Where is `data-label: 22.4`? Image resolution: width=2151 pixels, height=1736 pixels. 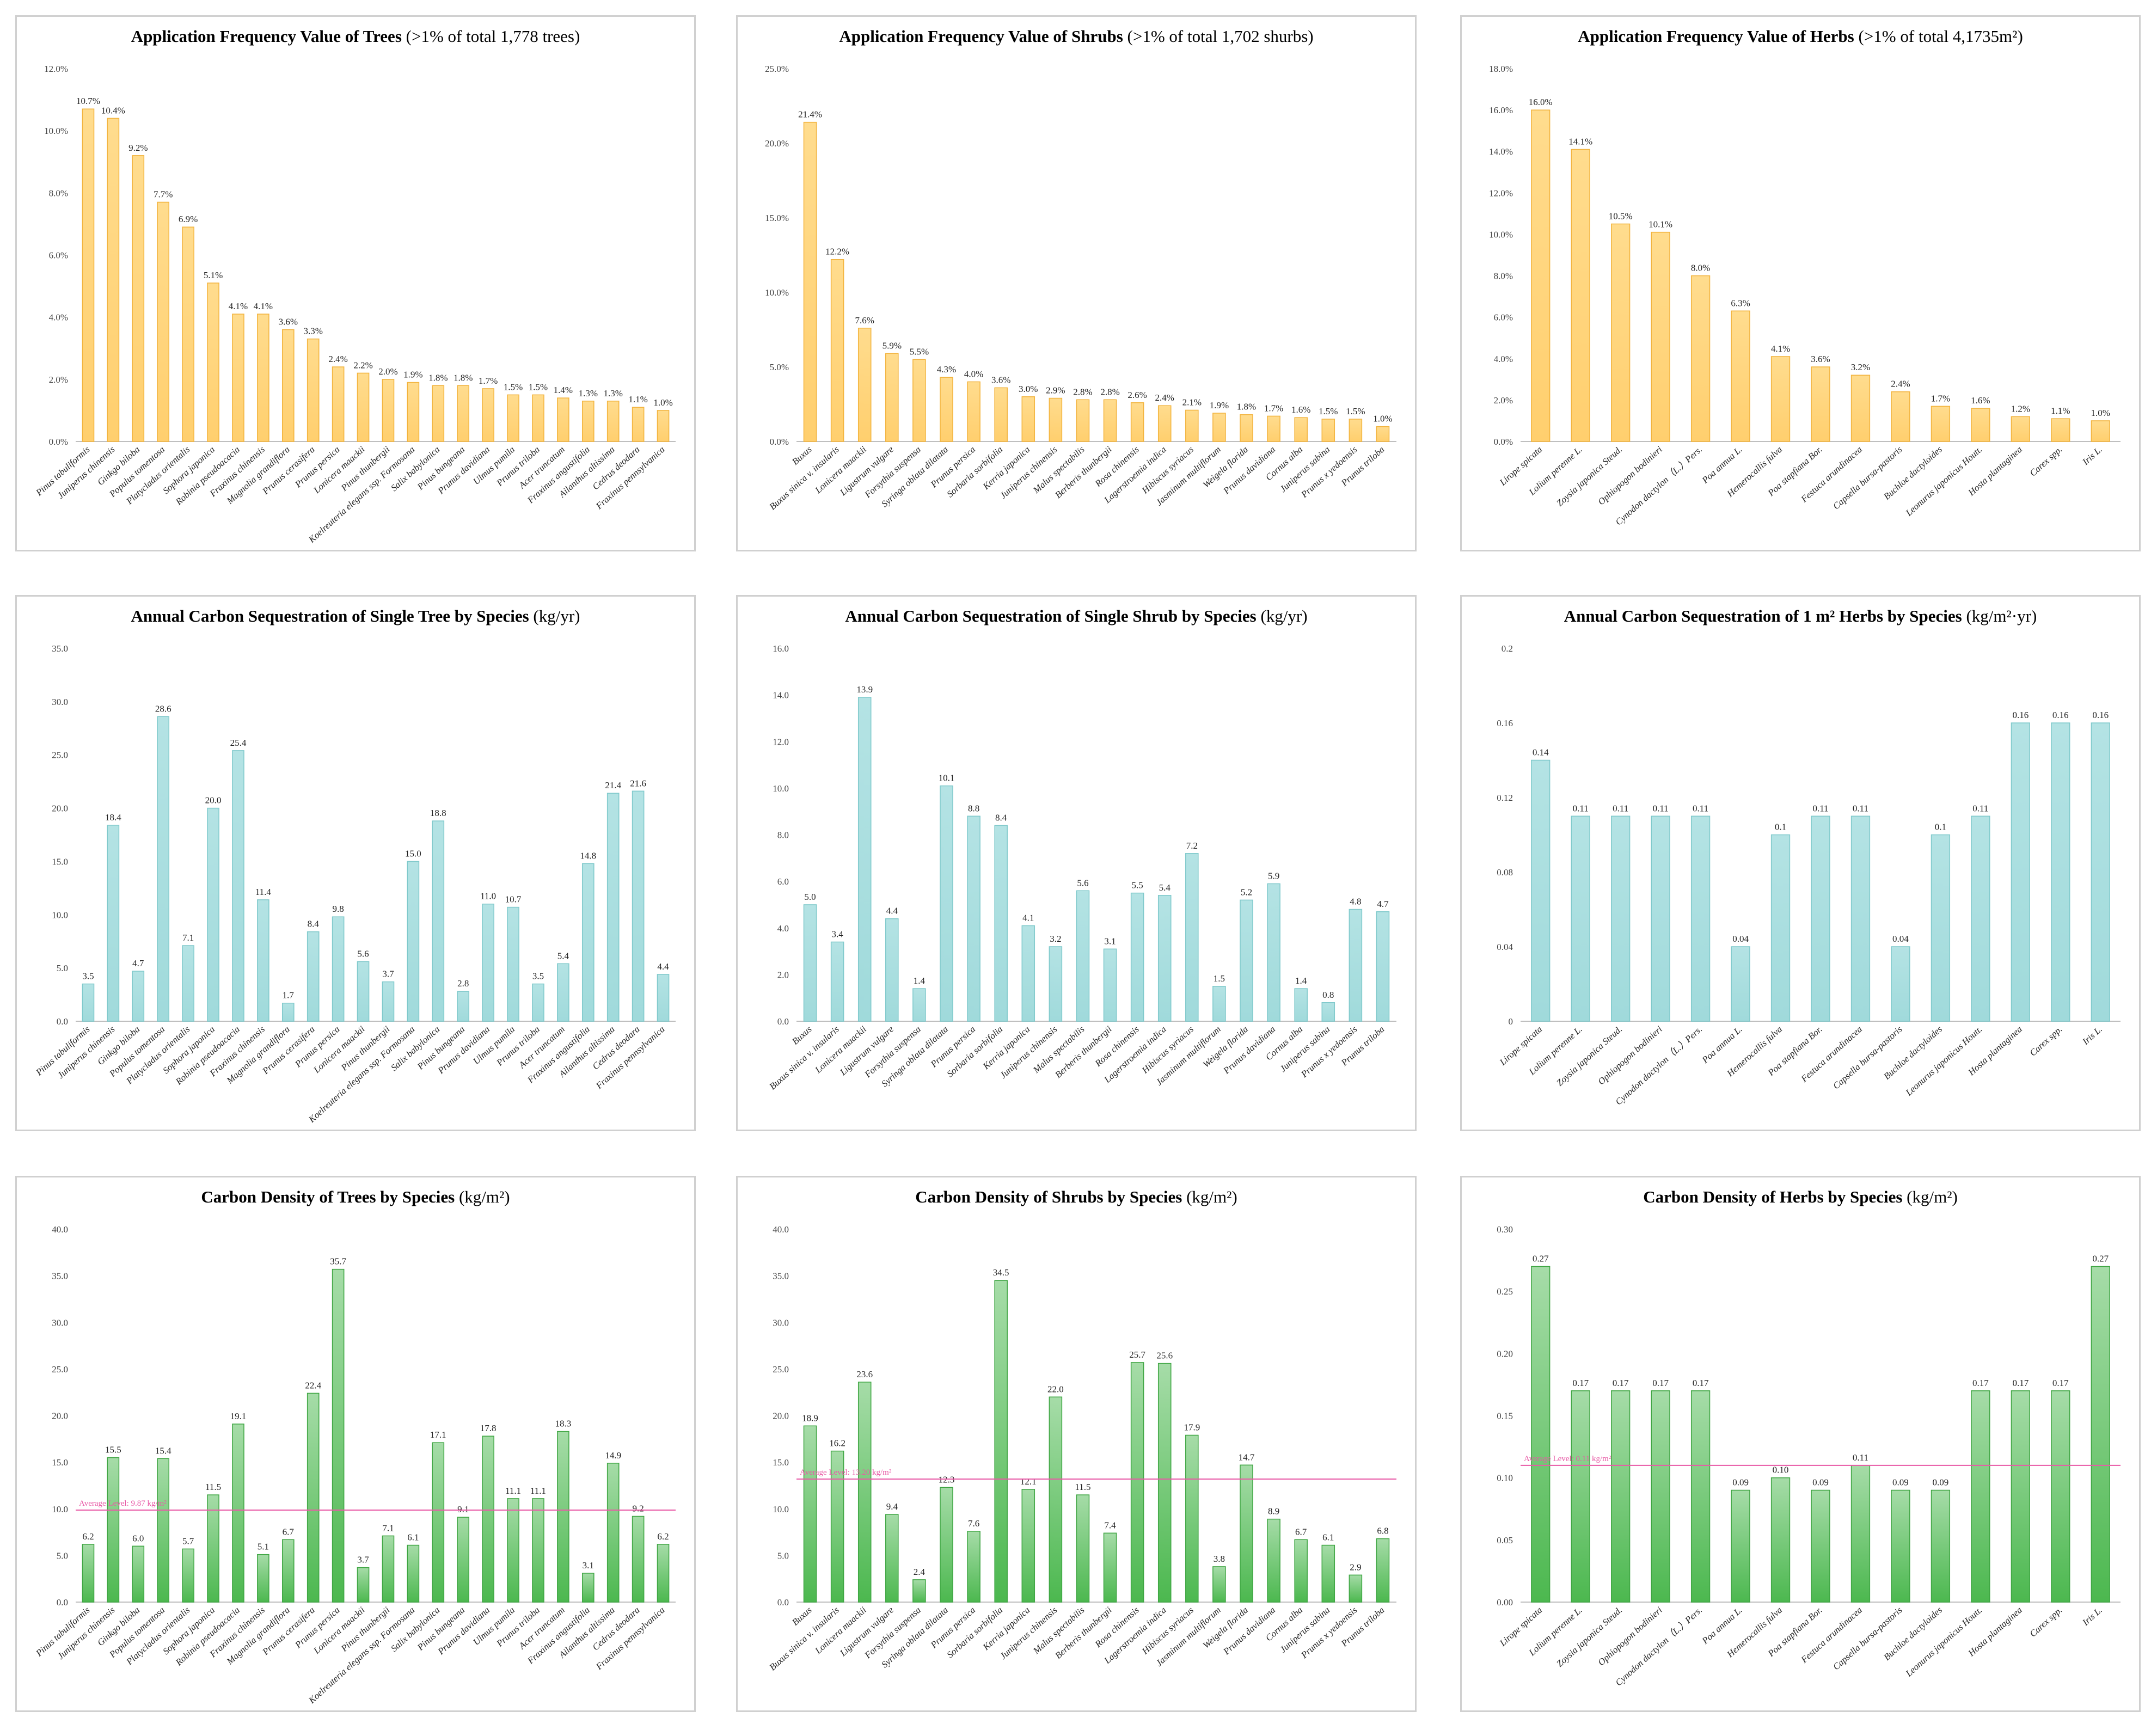
data-label: 22.4 is located at coordinates (313, 1385).